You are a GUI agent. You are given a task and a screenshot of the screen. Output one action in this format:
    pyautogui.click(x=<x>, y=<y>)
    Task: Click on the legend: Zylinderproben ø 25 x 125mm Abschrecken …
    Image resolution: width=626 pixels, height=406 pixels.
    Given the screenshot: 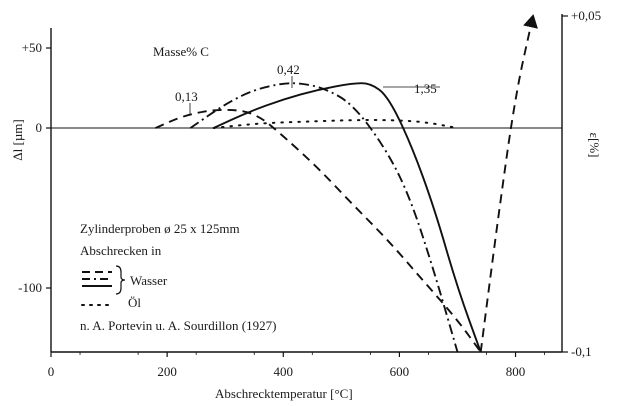 What is the action you would take?
    pyautogui.click(x=178, y=277)
    